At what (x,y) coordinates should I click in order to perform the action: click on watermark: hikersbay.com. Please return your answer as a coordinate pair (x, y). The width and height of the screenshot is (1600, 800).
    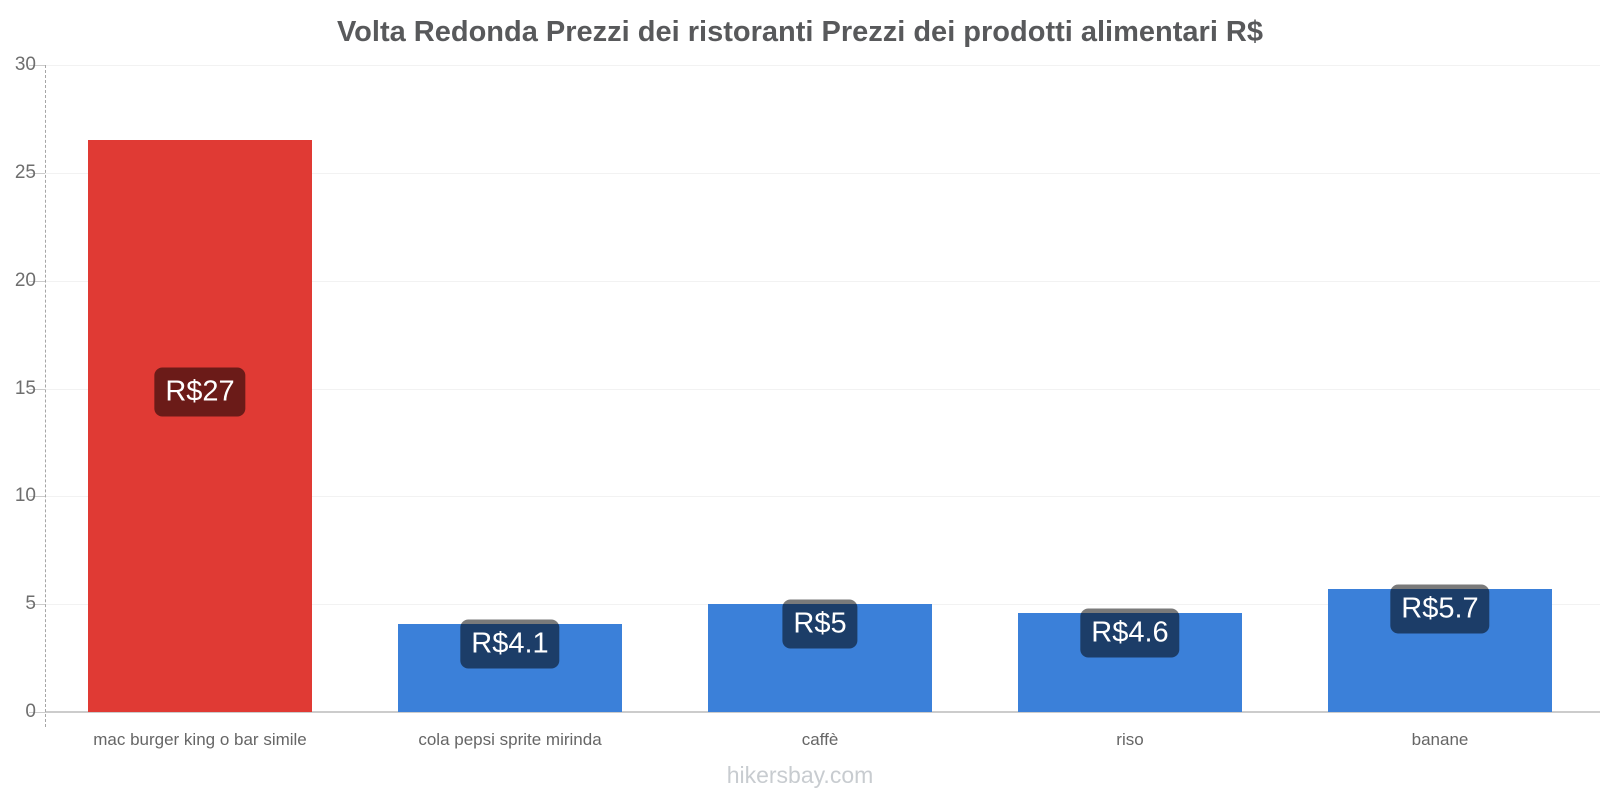
    Looking at the image, I should click on (800, 775).